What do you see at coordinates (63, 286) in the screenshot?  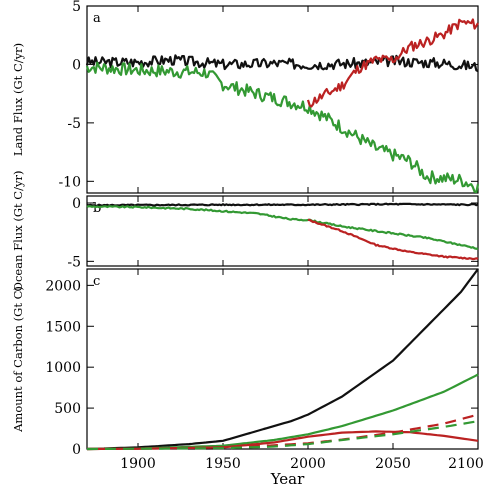 I see `panel-c-ytick-label: 2000` at bounding box center [63, 286].